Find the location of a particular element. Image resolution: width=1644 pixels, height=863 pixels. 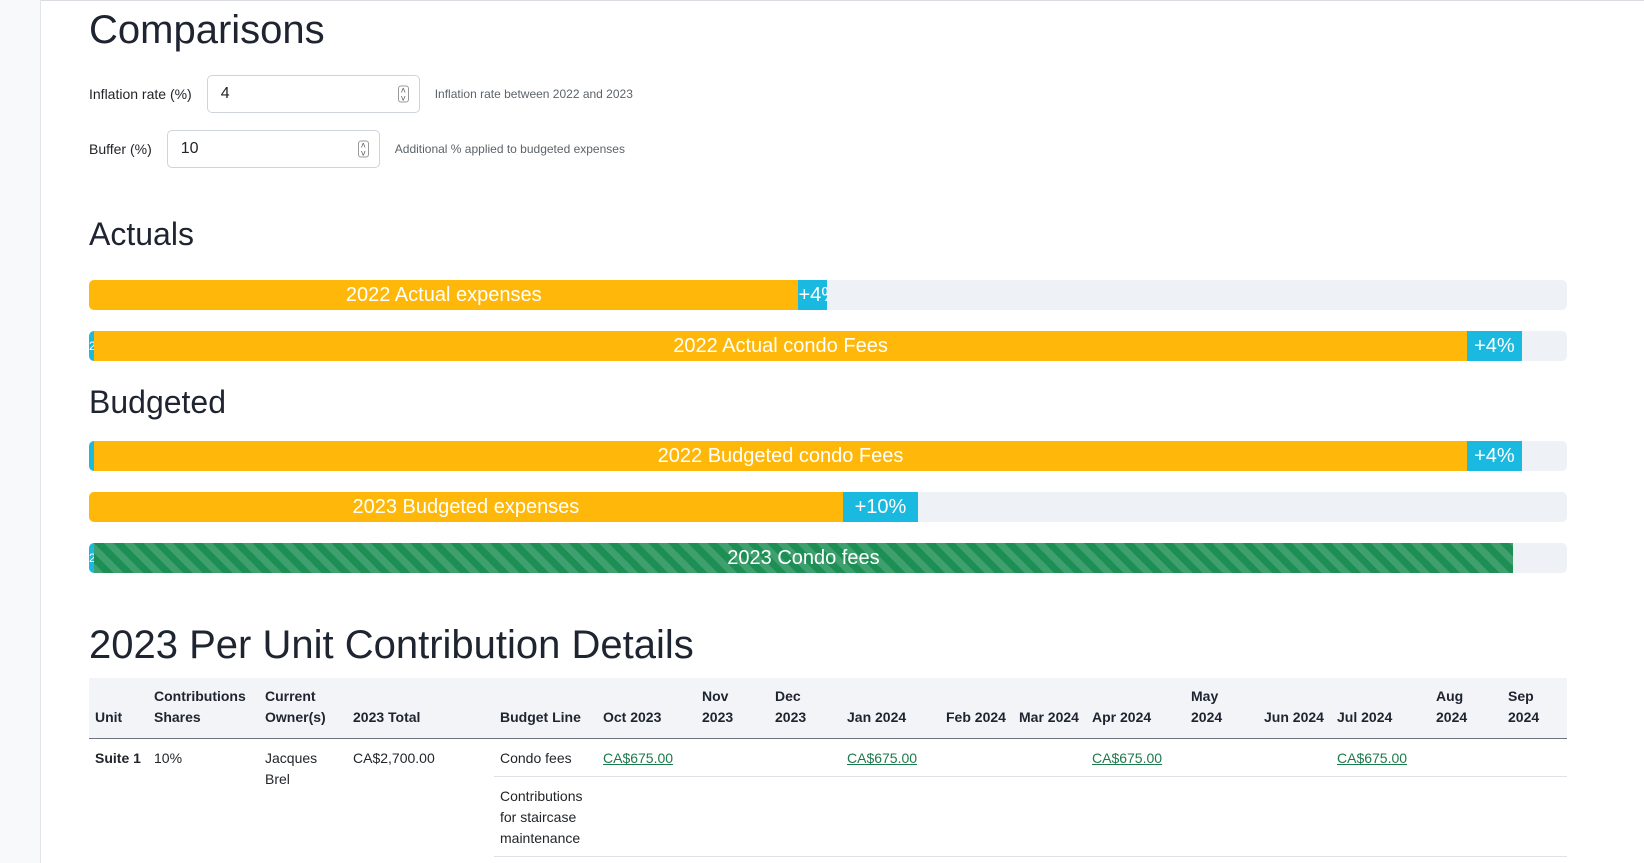

budgeted-title: Budgeted is located at coordinates (158, 402).